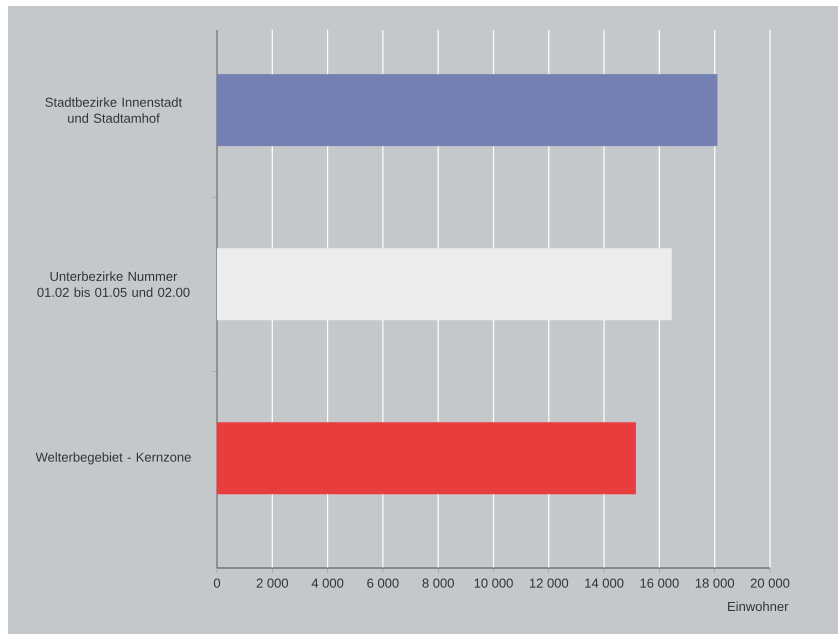  I want to click on x-tick-label: 10 000, so click(493, 583).